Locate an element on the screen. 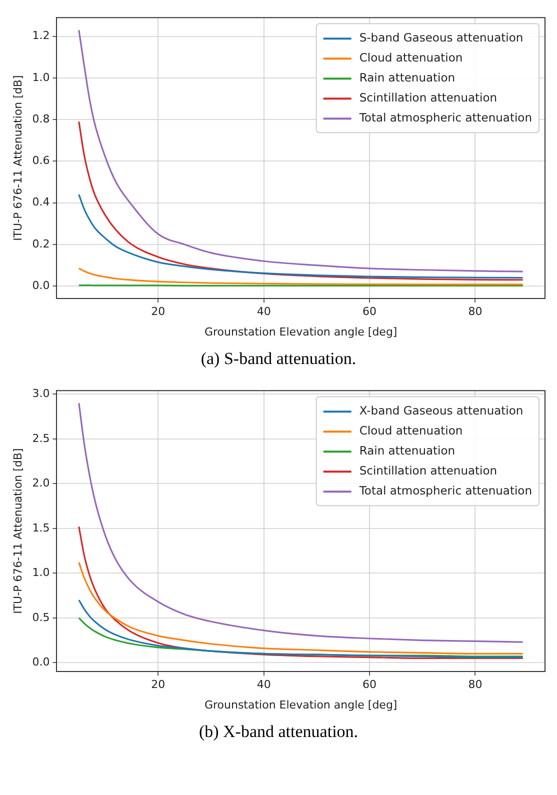  legend-label: X-band Gaseous attenuation is located at coordinates (441, 411).